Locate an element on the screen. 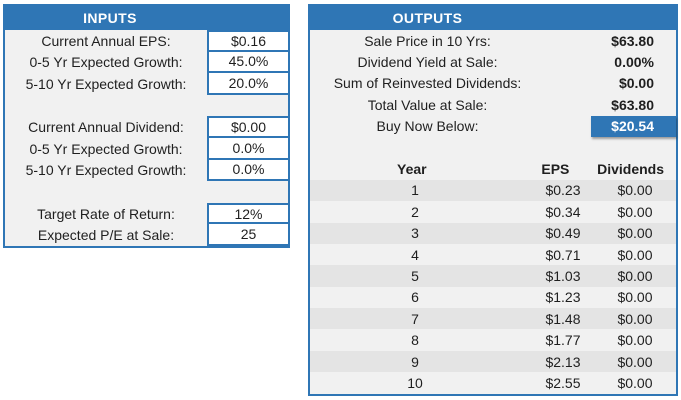  table-row: 10 $2.55 $0.00 is located at coordinates (493, 382).